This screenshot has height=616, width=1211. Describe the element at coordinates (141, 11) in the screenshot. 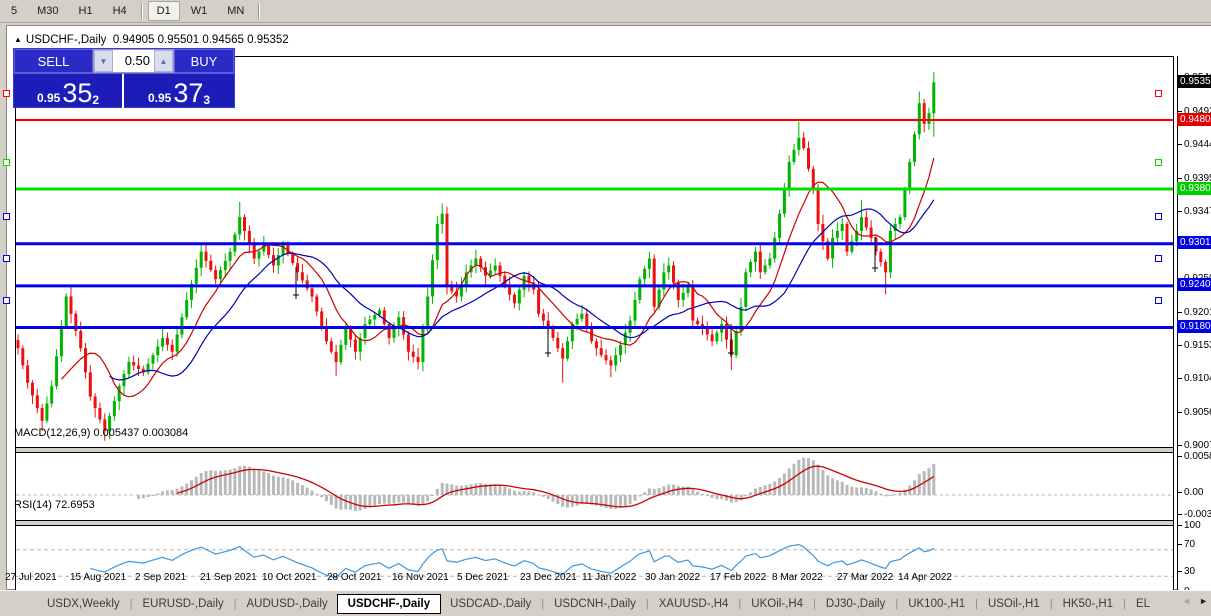

I see `toolbar-separator` at that location.